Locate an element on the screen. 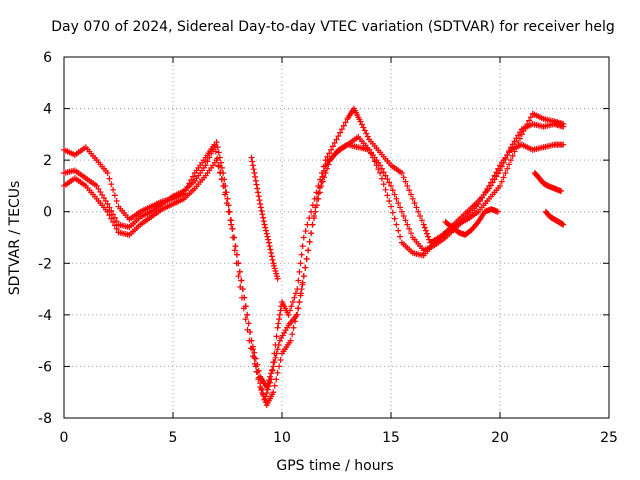  x-tick-label: 15 is located at coordinates (391, 438).